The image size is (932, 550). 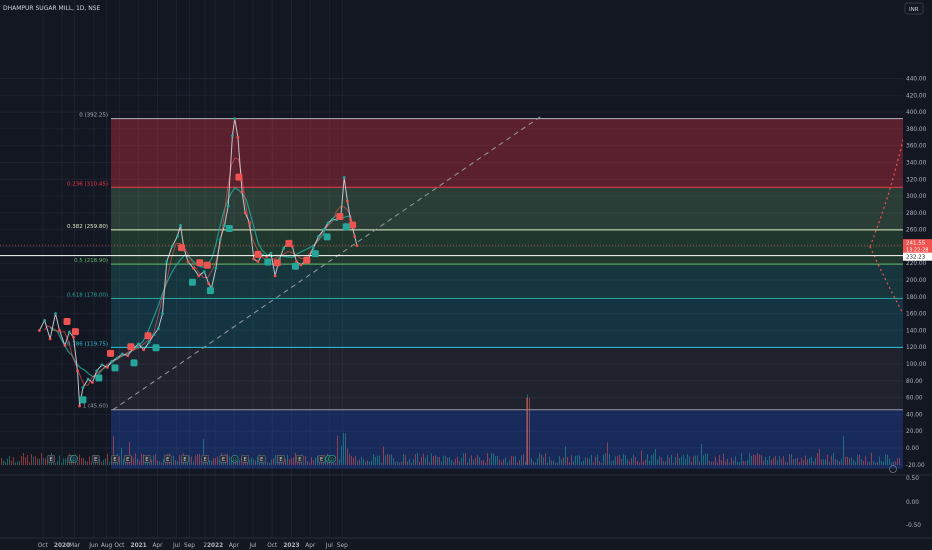 What do you see at coordinates (914, 8) in the screenshot?
I see `currency-badge` at bounding box center [914, 8].